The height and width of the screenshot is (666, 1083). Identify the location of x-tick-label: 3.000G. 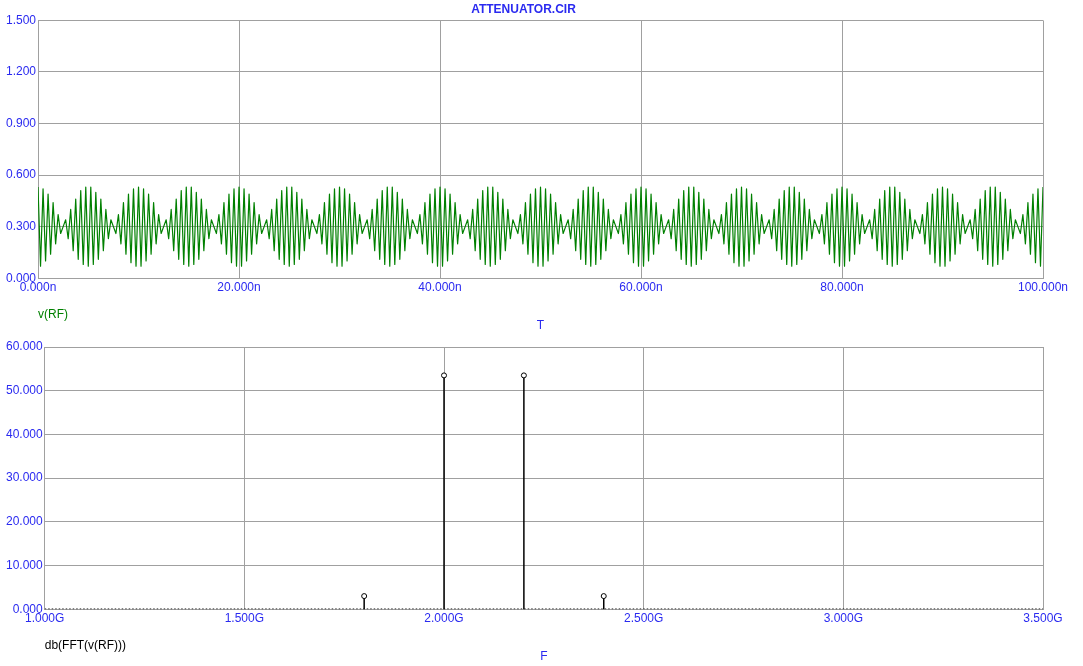
(843, 617).